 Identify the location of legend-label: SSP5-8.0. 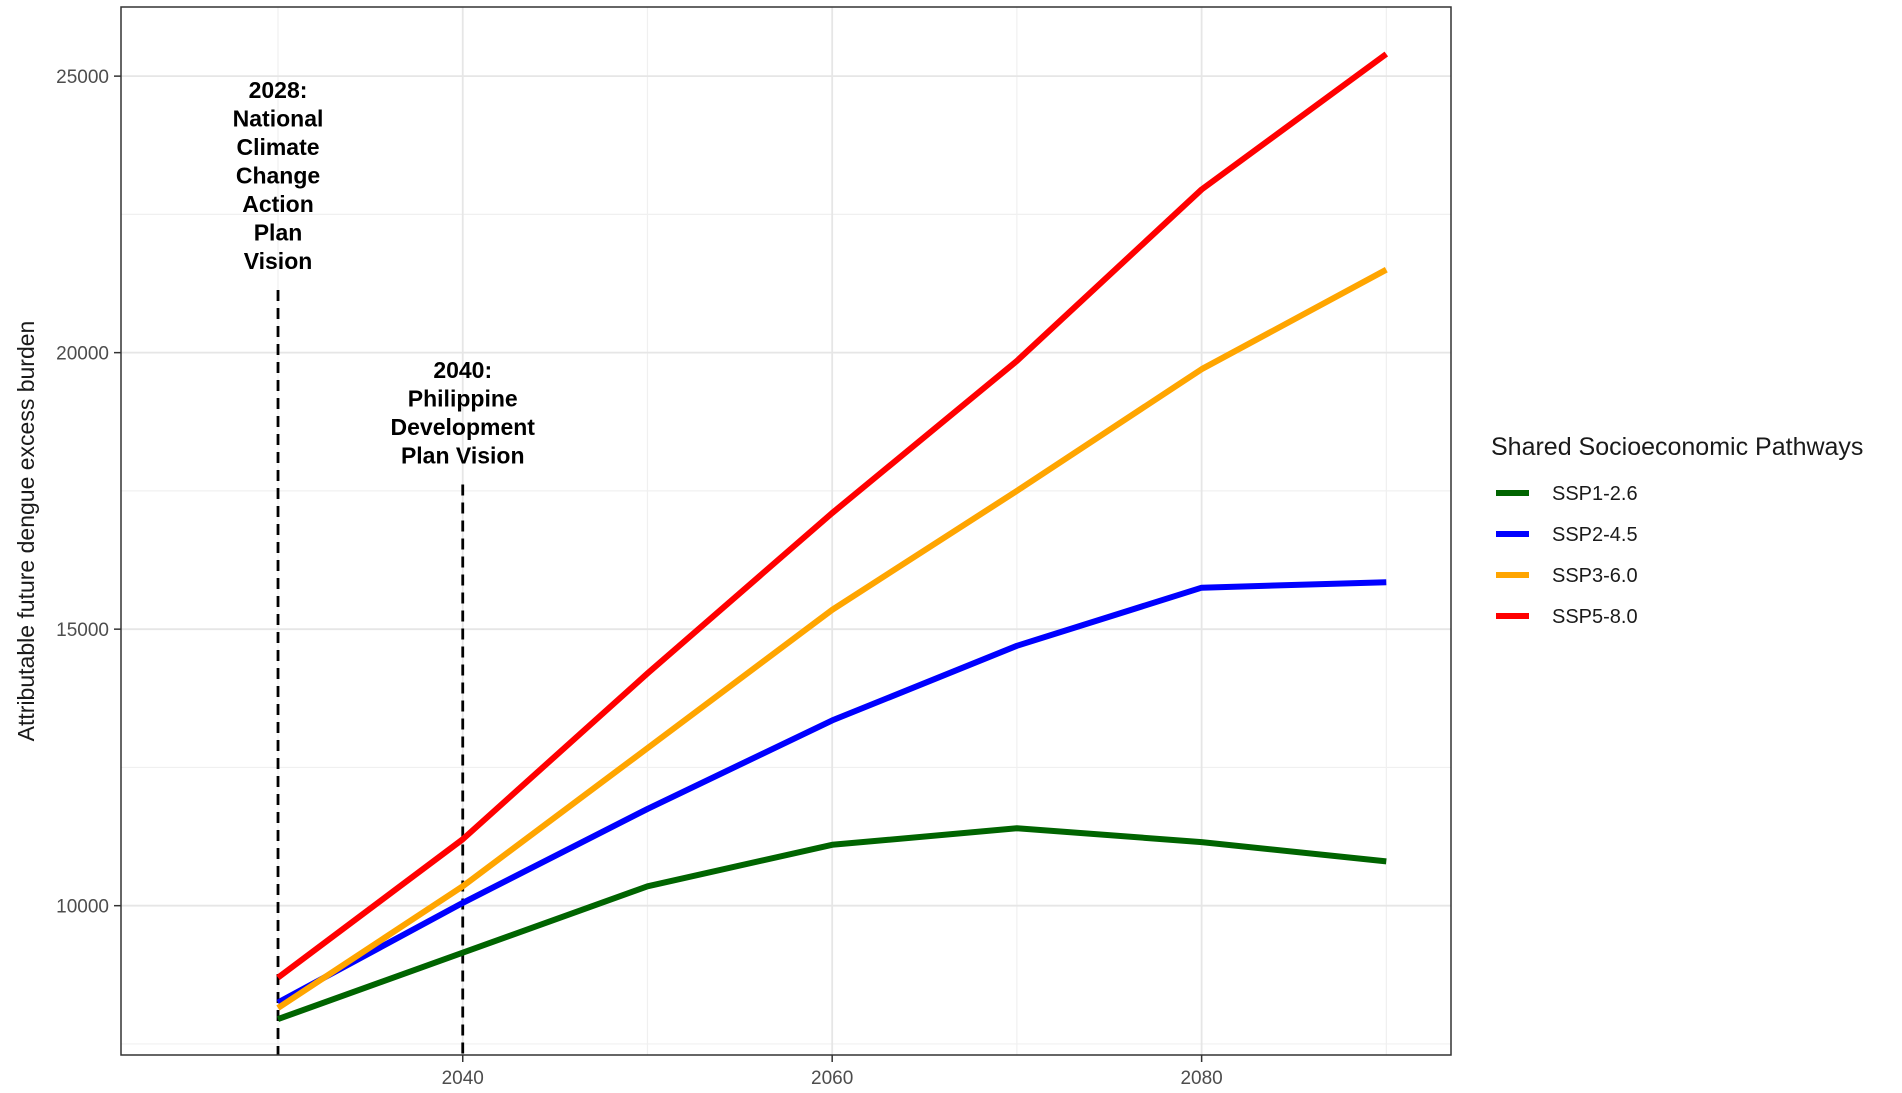
(1595, 617).